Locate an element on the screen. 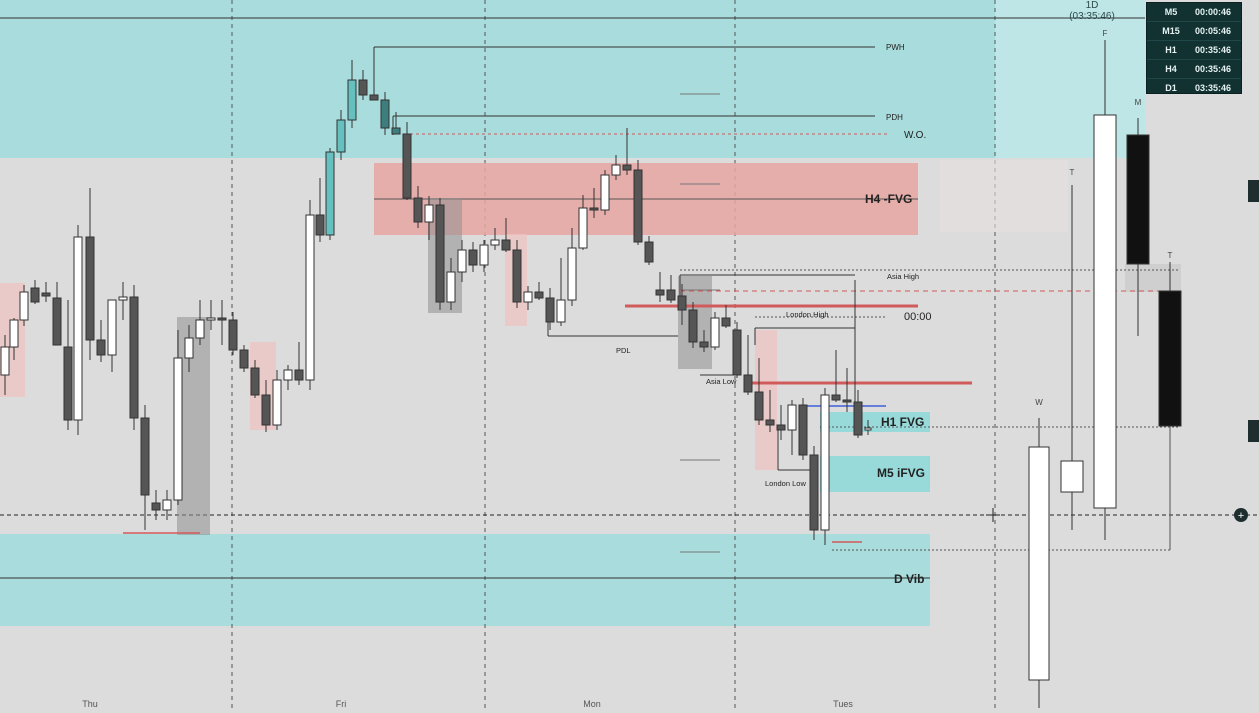  period-label: 1D is located at coordinates (1092, 5).